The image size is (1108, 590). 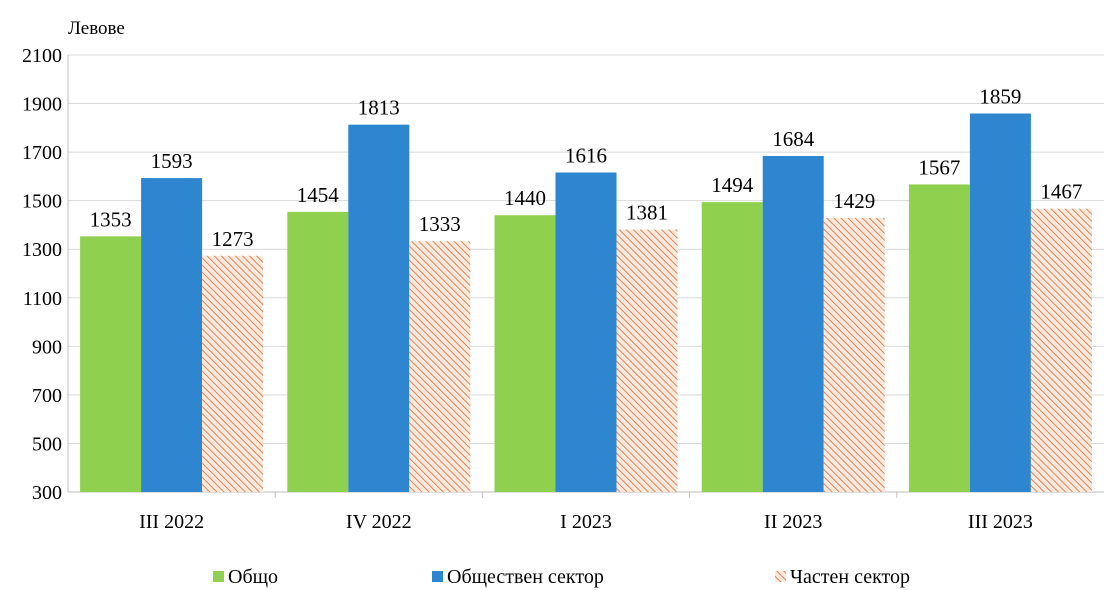 What do you see at coordinates (379, 108) in the screenshot?
I see `bar-value-label: 1813` at bounding box center [379, 108].